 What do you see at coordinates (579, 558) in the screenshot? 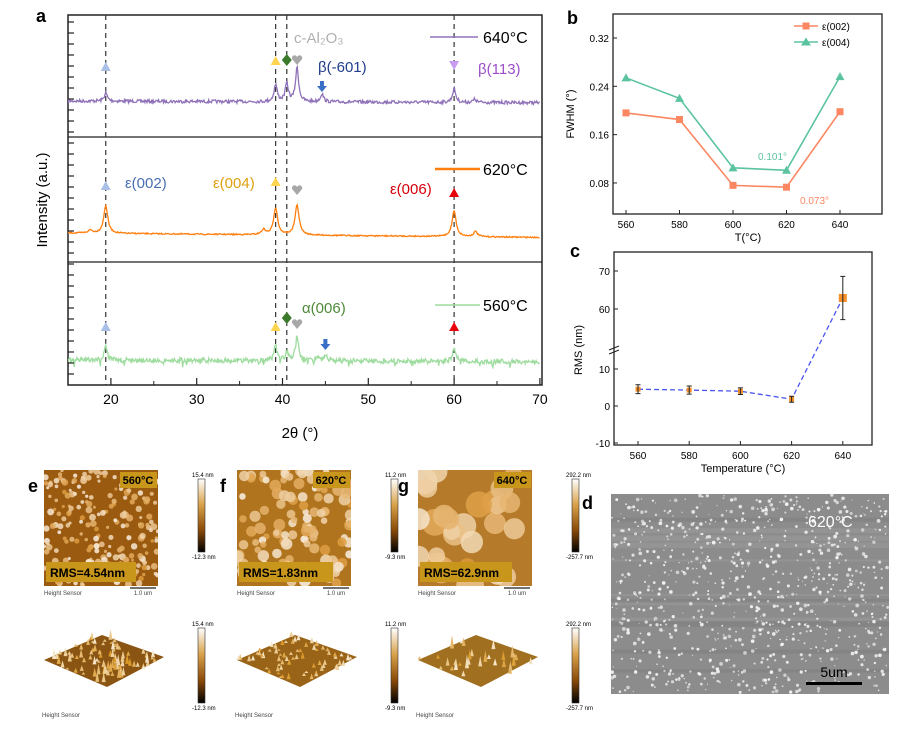
I see `afm-colorbar-min: -257.7 nm` at bounding box center [579, 558].